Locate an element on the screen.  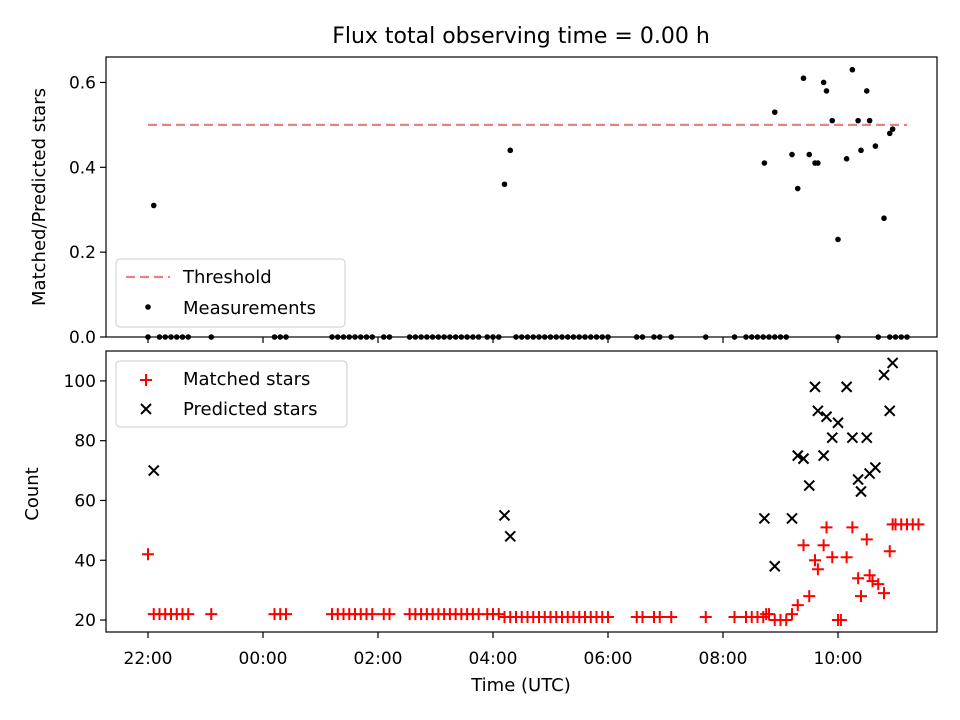
top-legend: Threshold Measurements is located at coordinates (230, 293).